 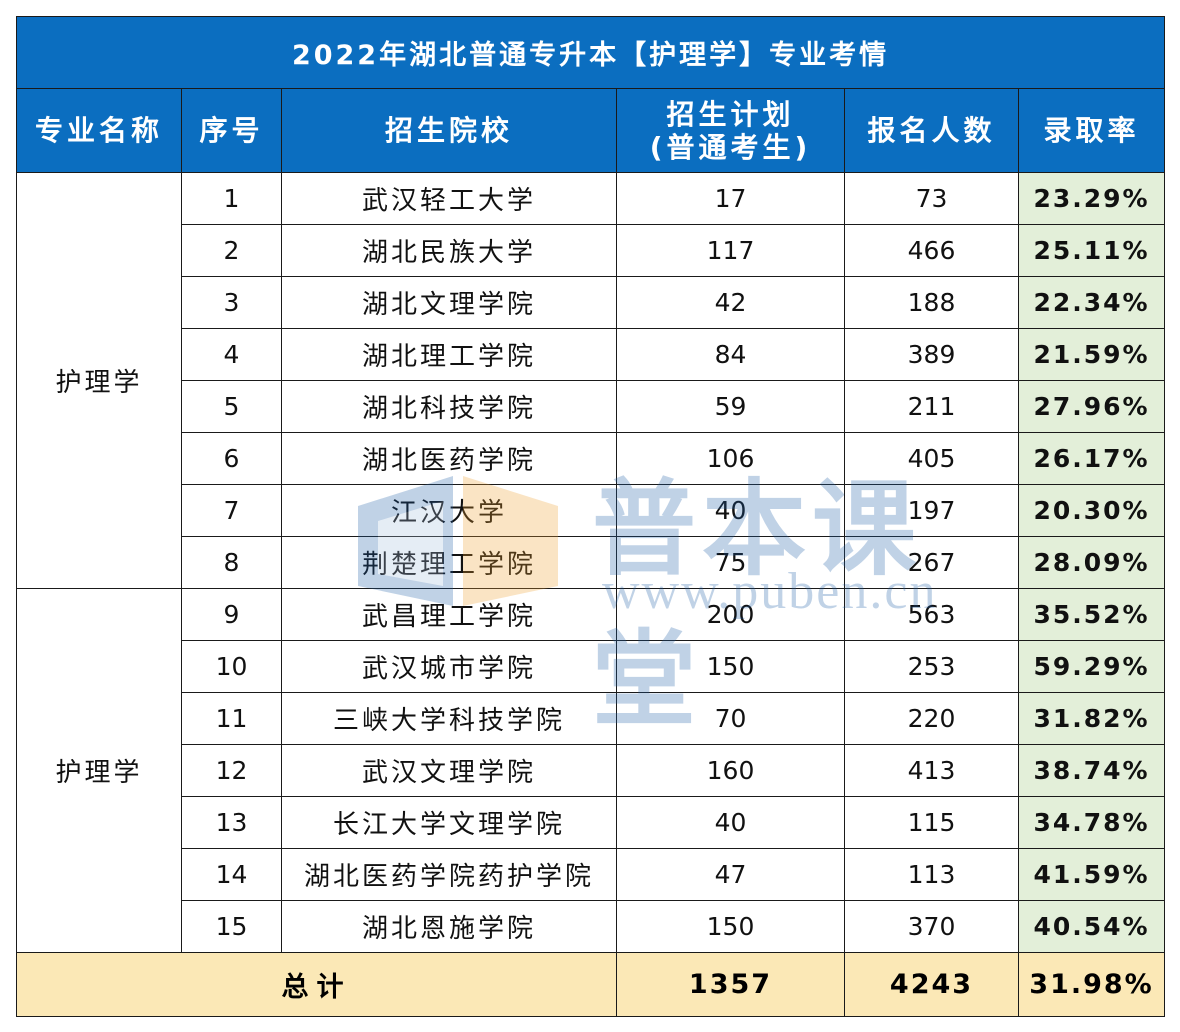 What do you see at coordinates (1091, 614) in the screenshot?
I see `rate-cell: 35.52%` at bounding box center [1091, 614].